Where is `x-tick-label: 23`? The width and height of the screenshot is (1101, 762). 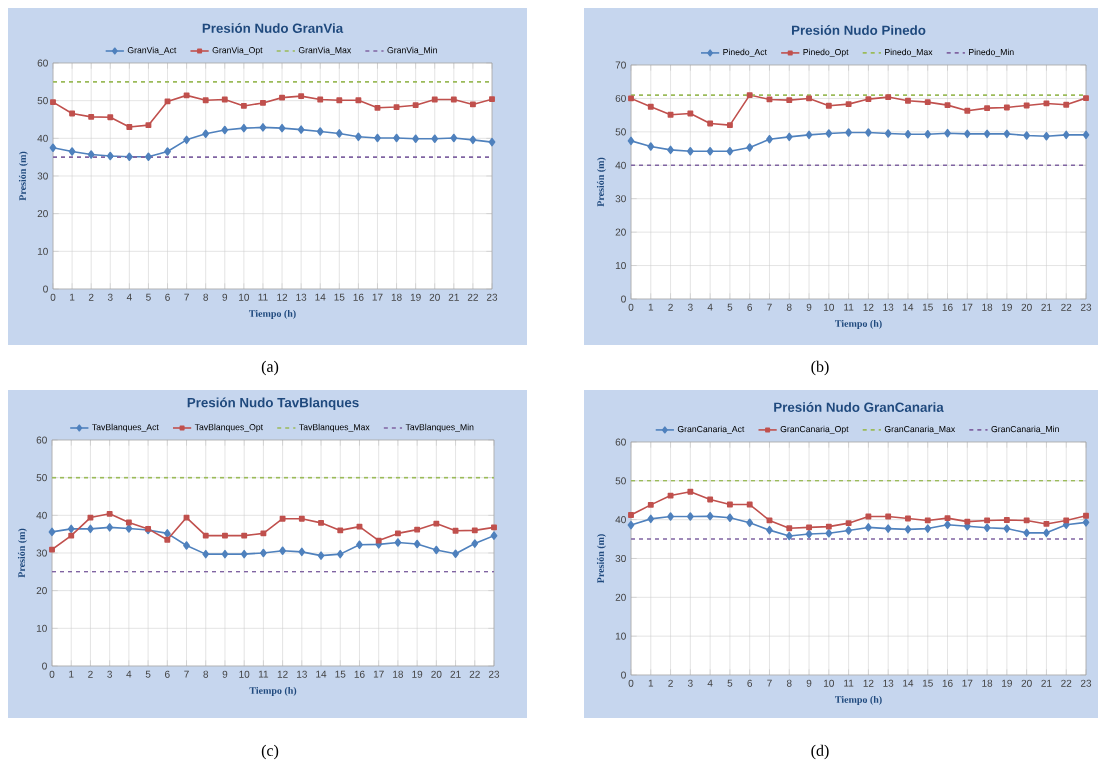
x-tick-label: 23 is located at coordinates (1086, 683).